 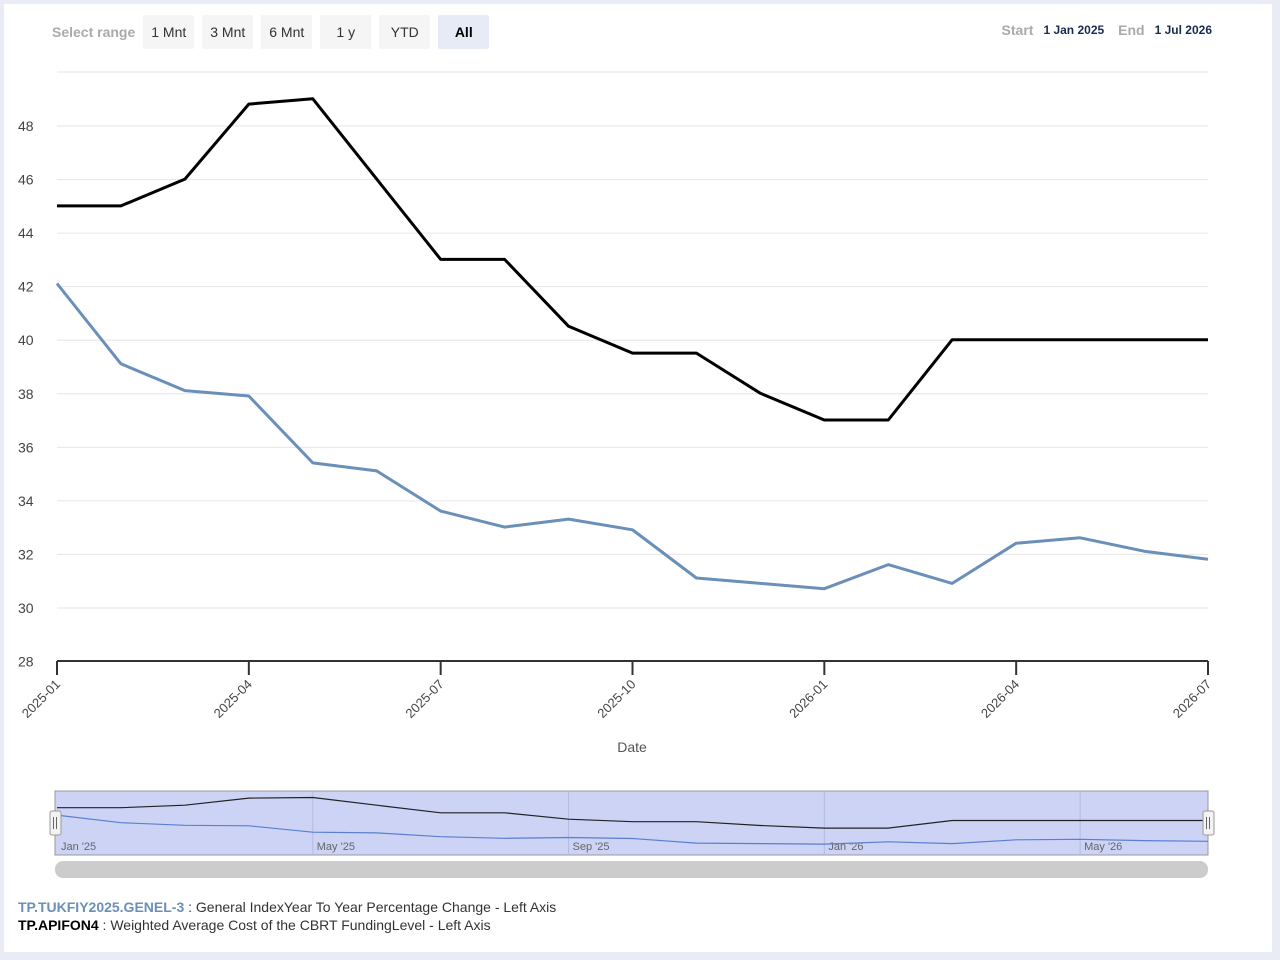 What do you see at coordinates (1131, 30) in the screenshot?
I see `end-date-label: End` at bounding box center [1131, 30].